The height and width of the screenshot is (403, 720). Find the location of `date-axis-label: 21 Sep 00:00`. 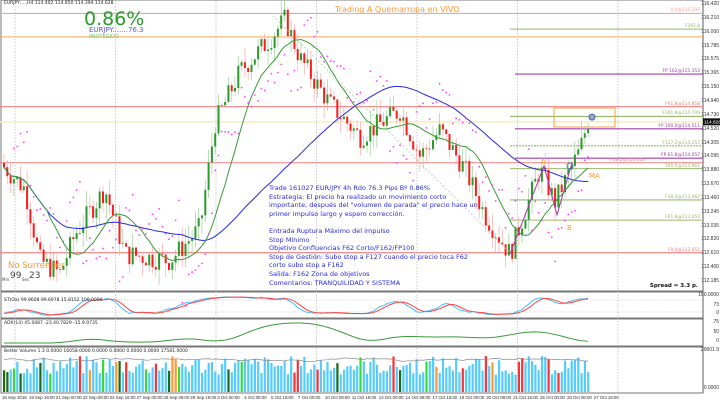

date-axis-label: 21 Sep 00:00 is located at coordinates (68, 397).